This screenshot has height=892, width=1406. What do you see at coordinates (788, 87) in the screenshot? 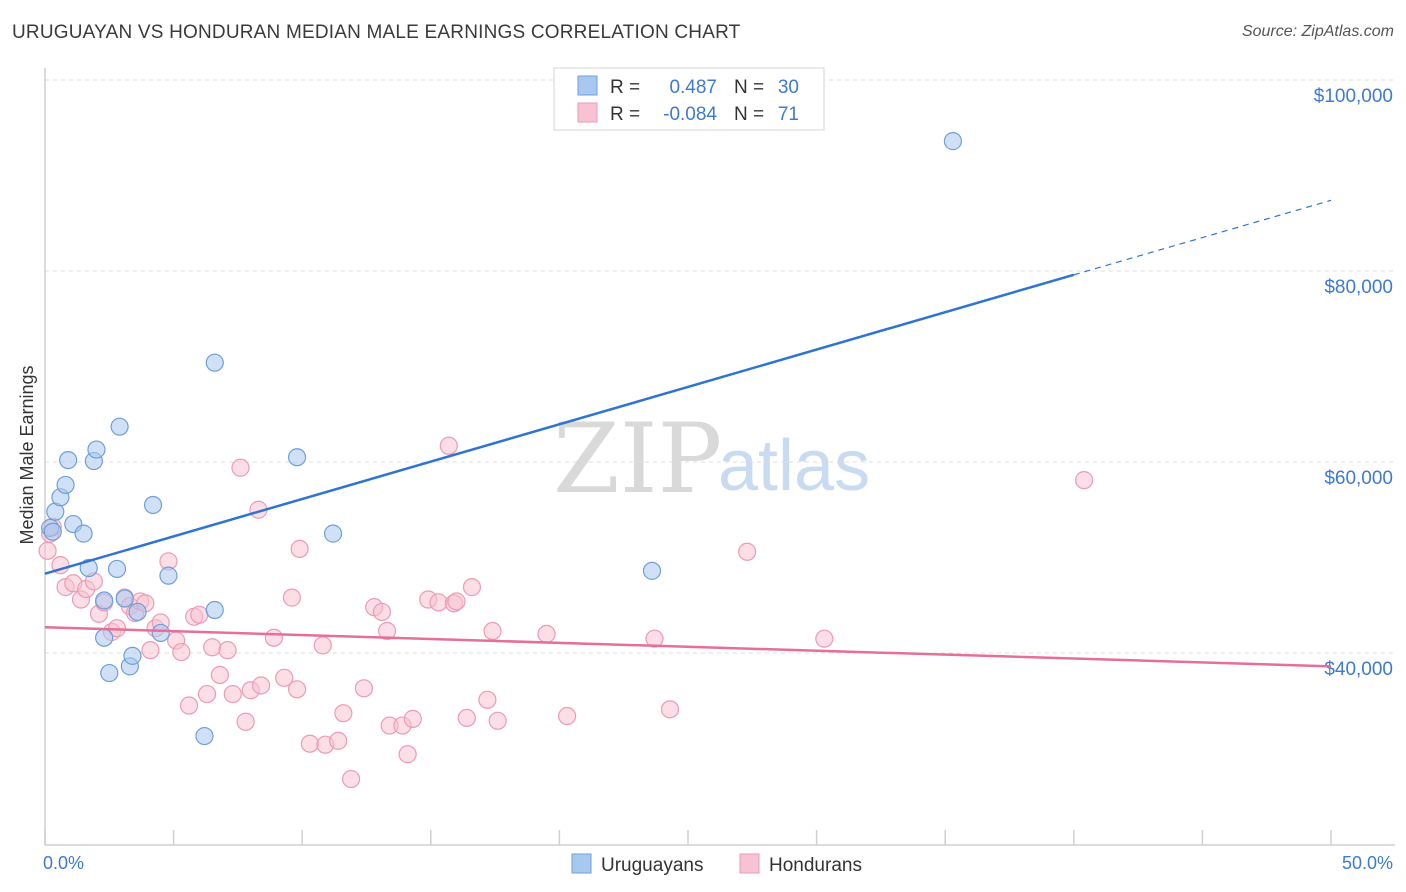
I see `legend-n-value-uruguayans: 30` at bounding box center [788, 87].